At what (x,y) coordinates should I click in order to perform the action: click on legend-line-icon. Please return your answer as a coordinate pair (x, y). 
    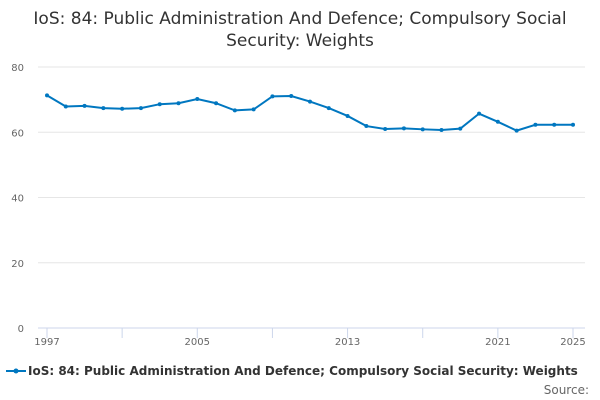
    Looking at the image, I should click on (16, 371).